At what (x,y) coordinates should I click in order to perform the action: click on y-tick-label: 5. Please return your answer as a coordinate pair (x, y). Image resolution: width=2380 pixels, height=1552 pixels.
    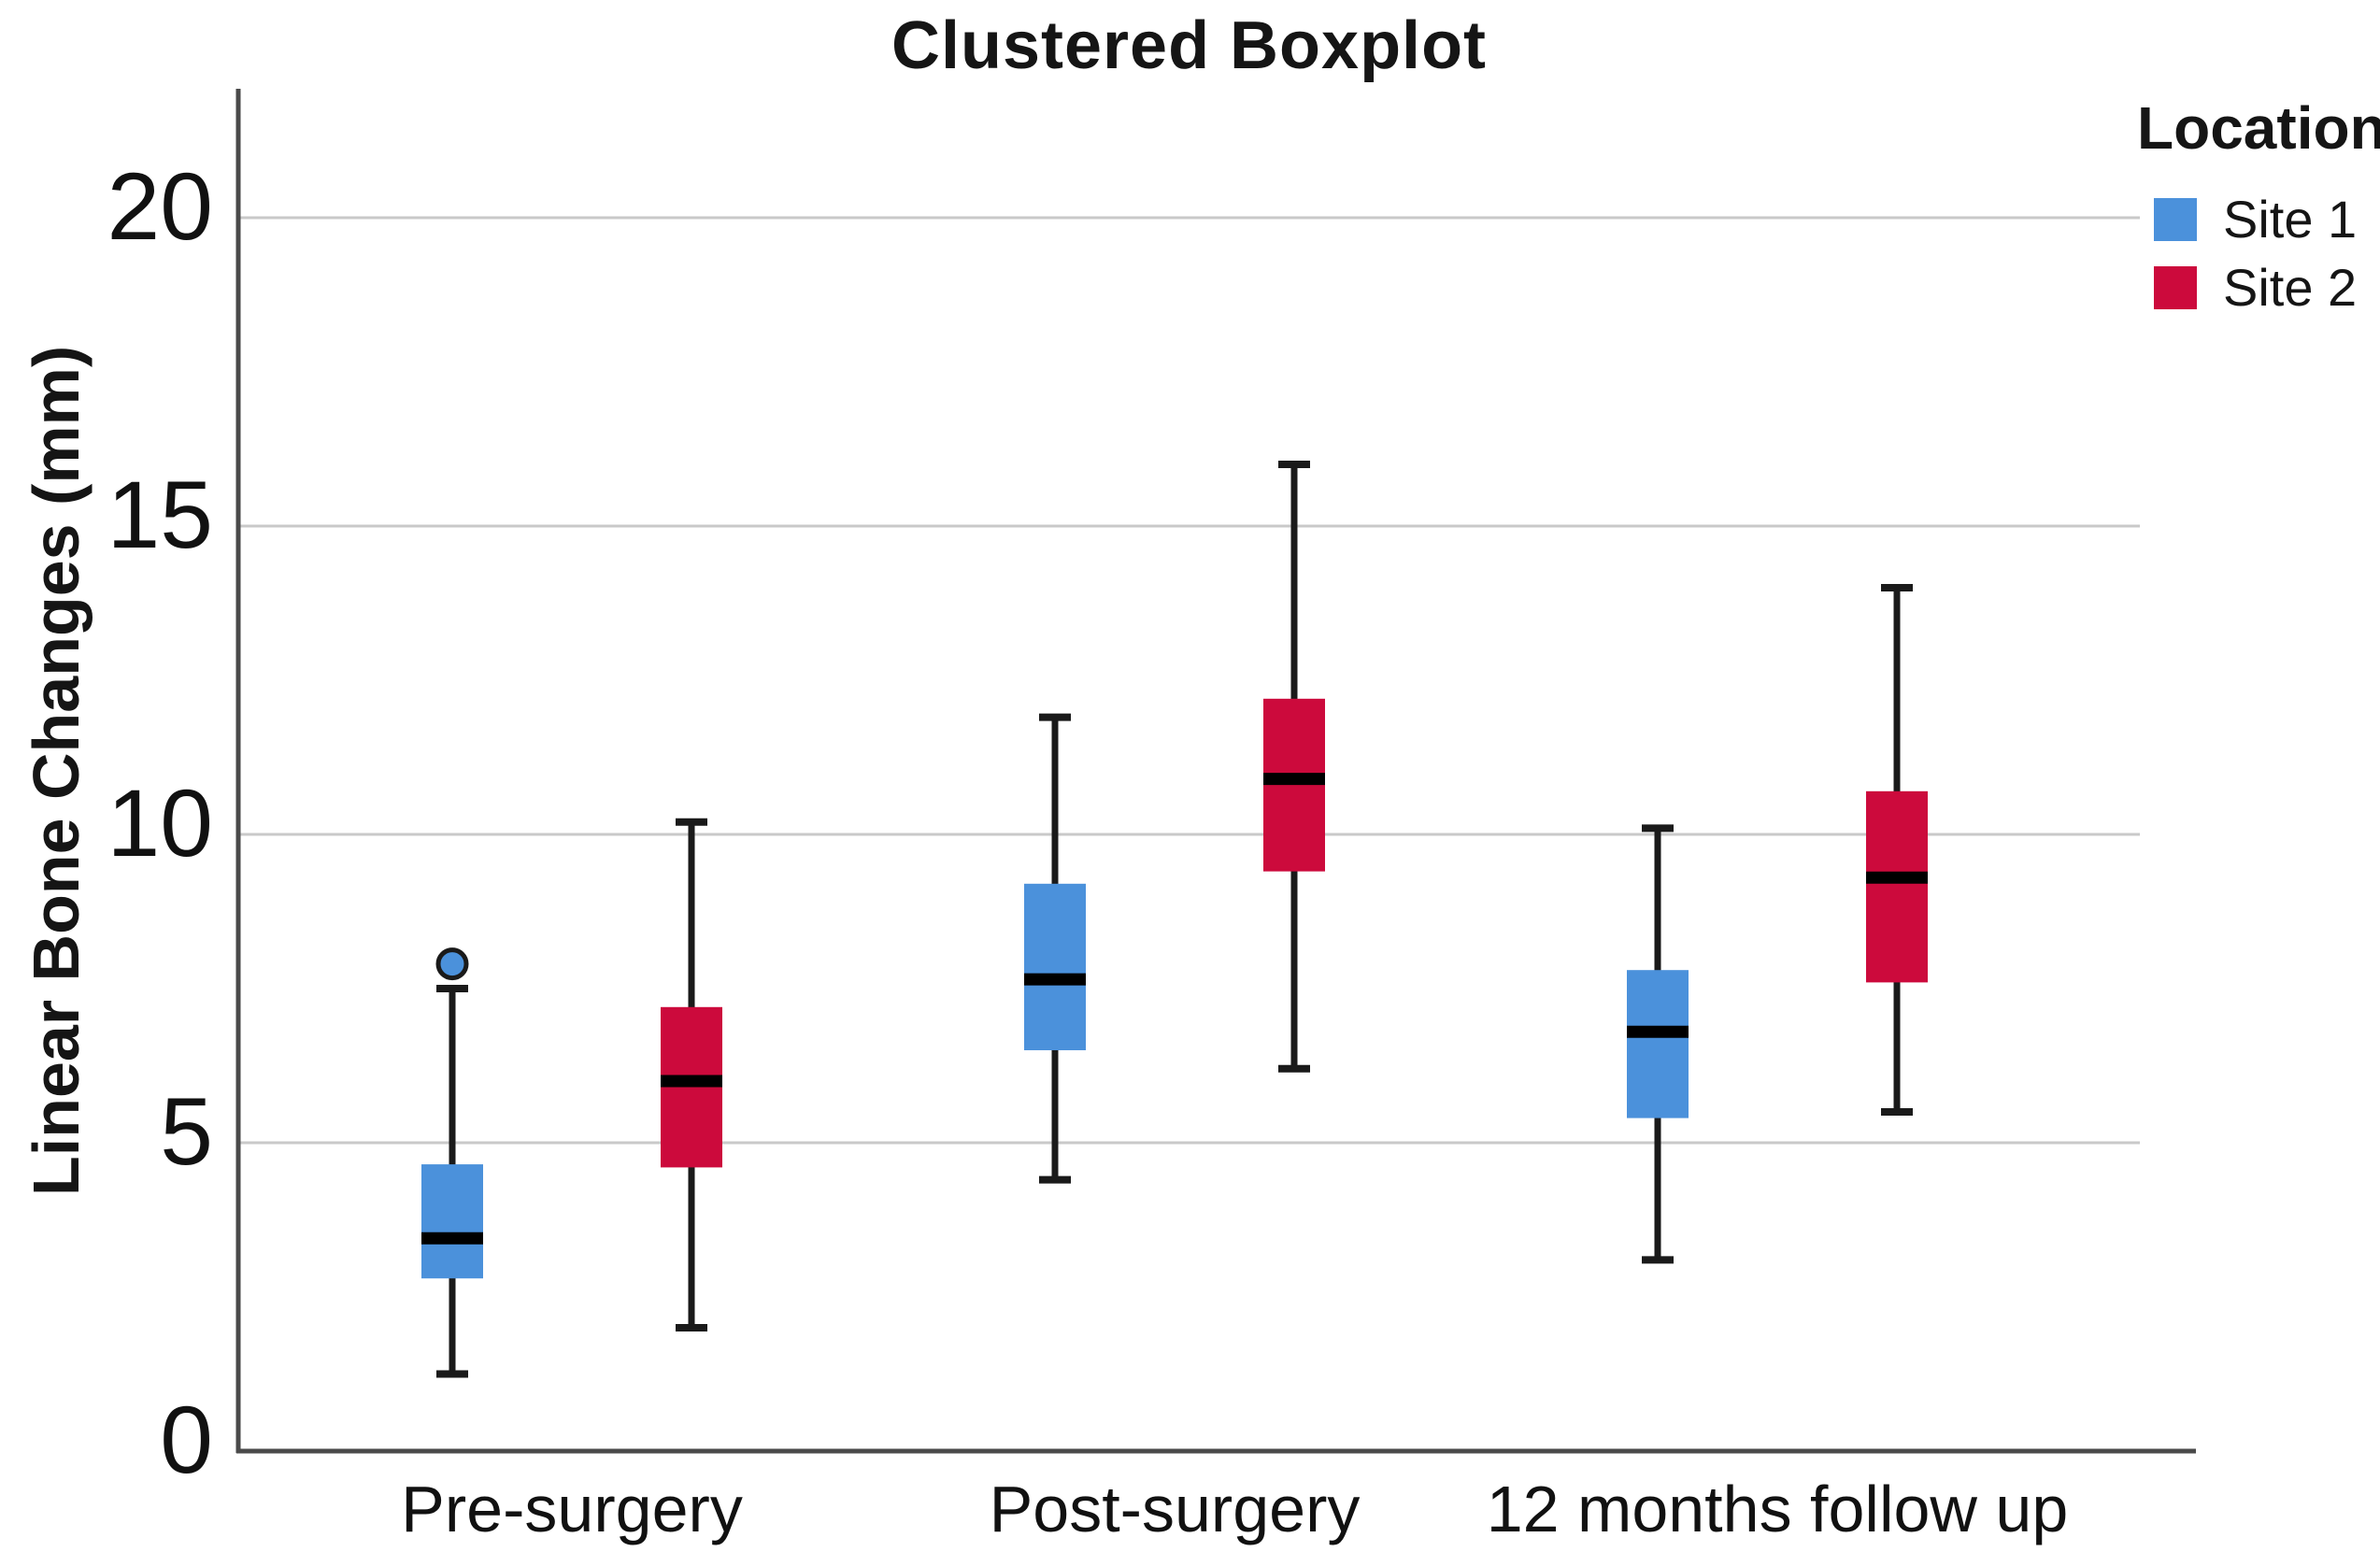
    Looking at the image, I should click on (186, 1131).